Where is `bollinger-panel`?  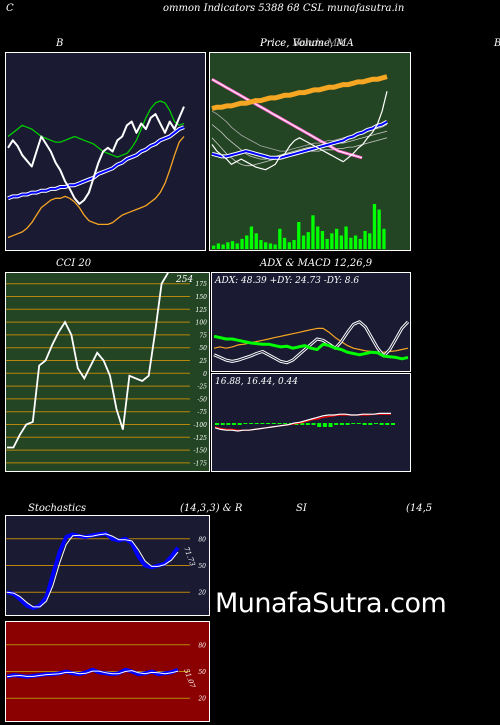
bollinger-panel is located at coordinates (105, 151).